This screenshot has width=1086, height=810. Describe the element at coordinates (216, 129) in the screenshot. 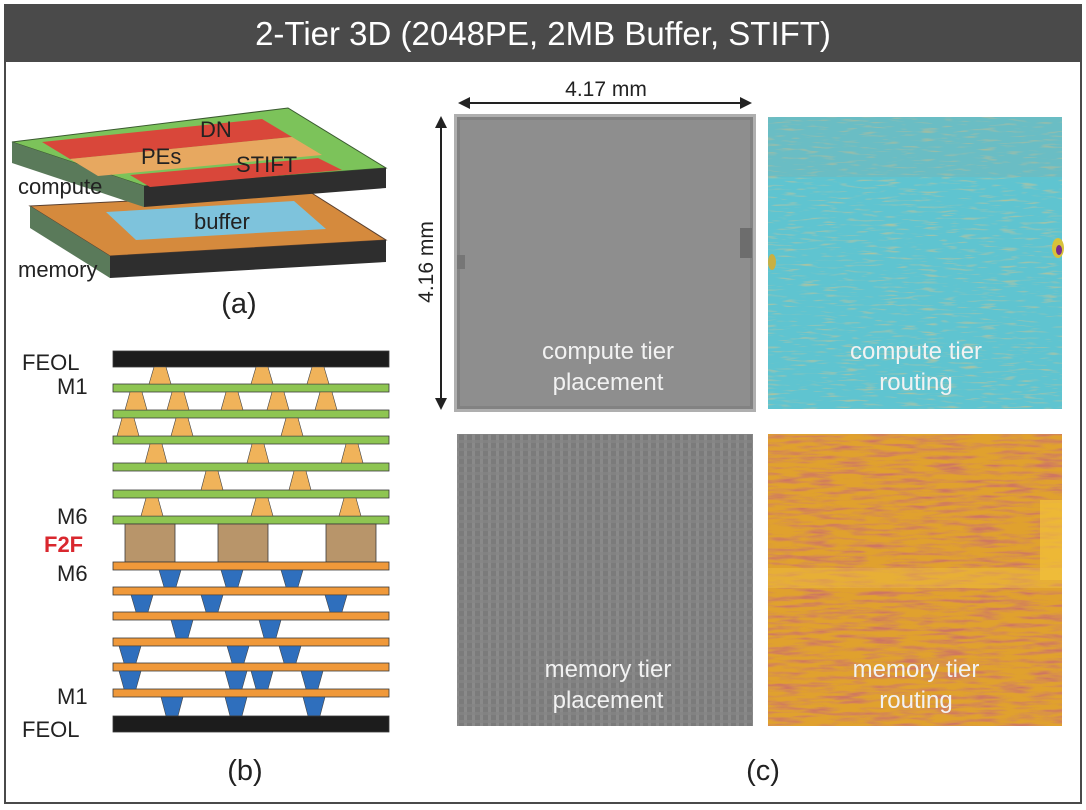

I see `dn-label: DN` at that location.